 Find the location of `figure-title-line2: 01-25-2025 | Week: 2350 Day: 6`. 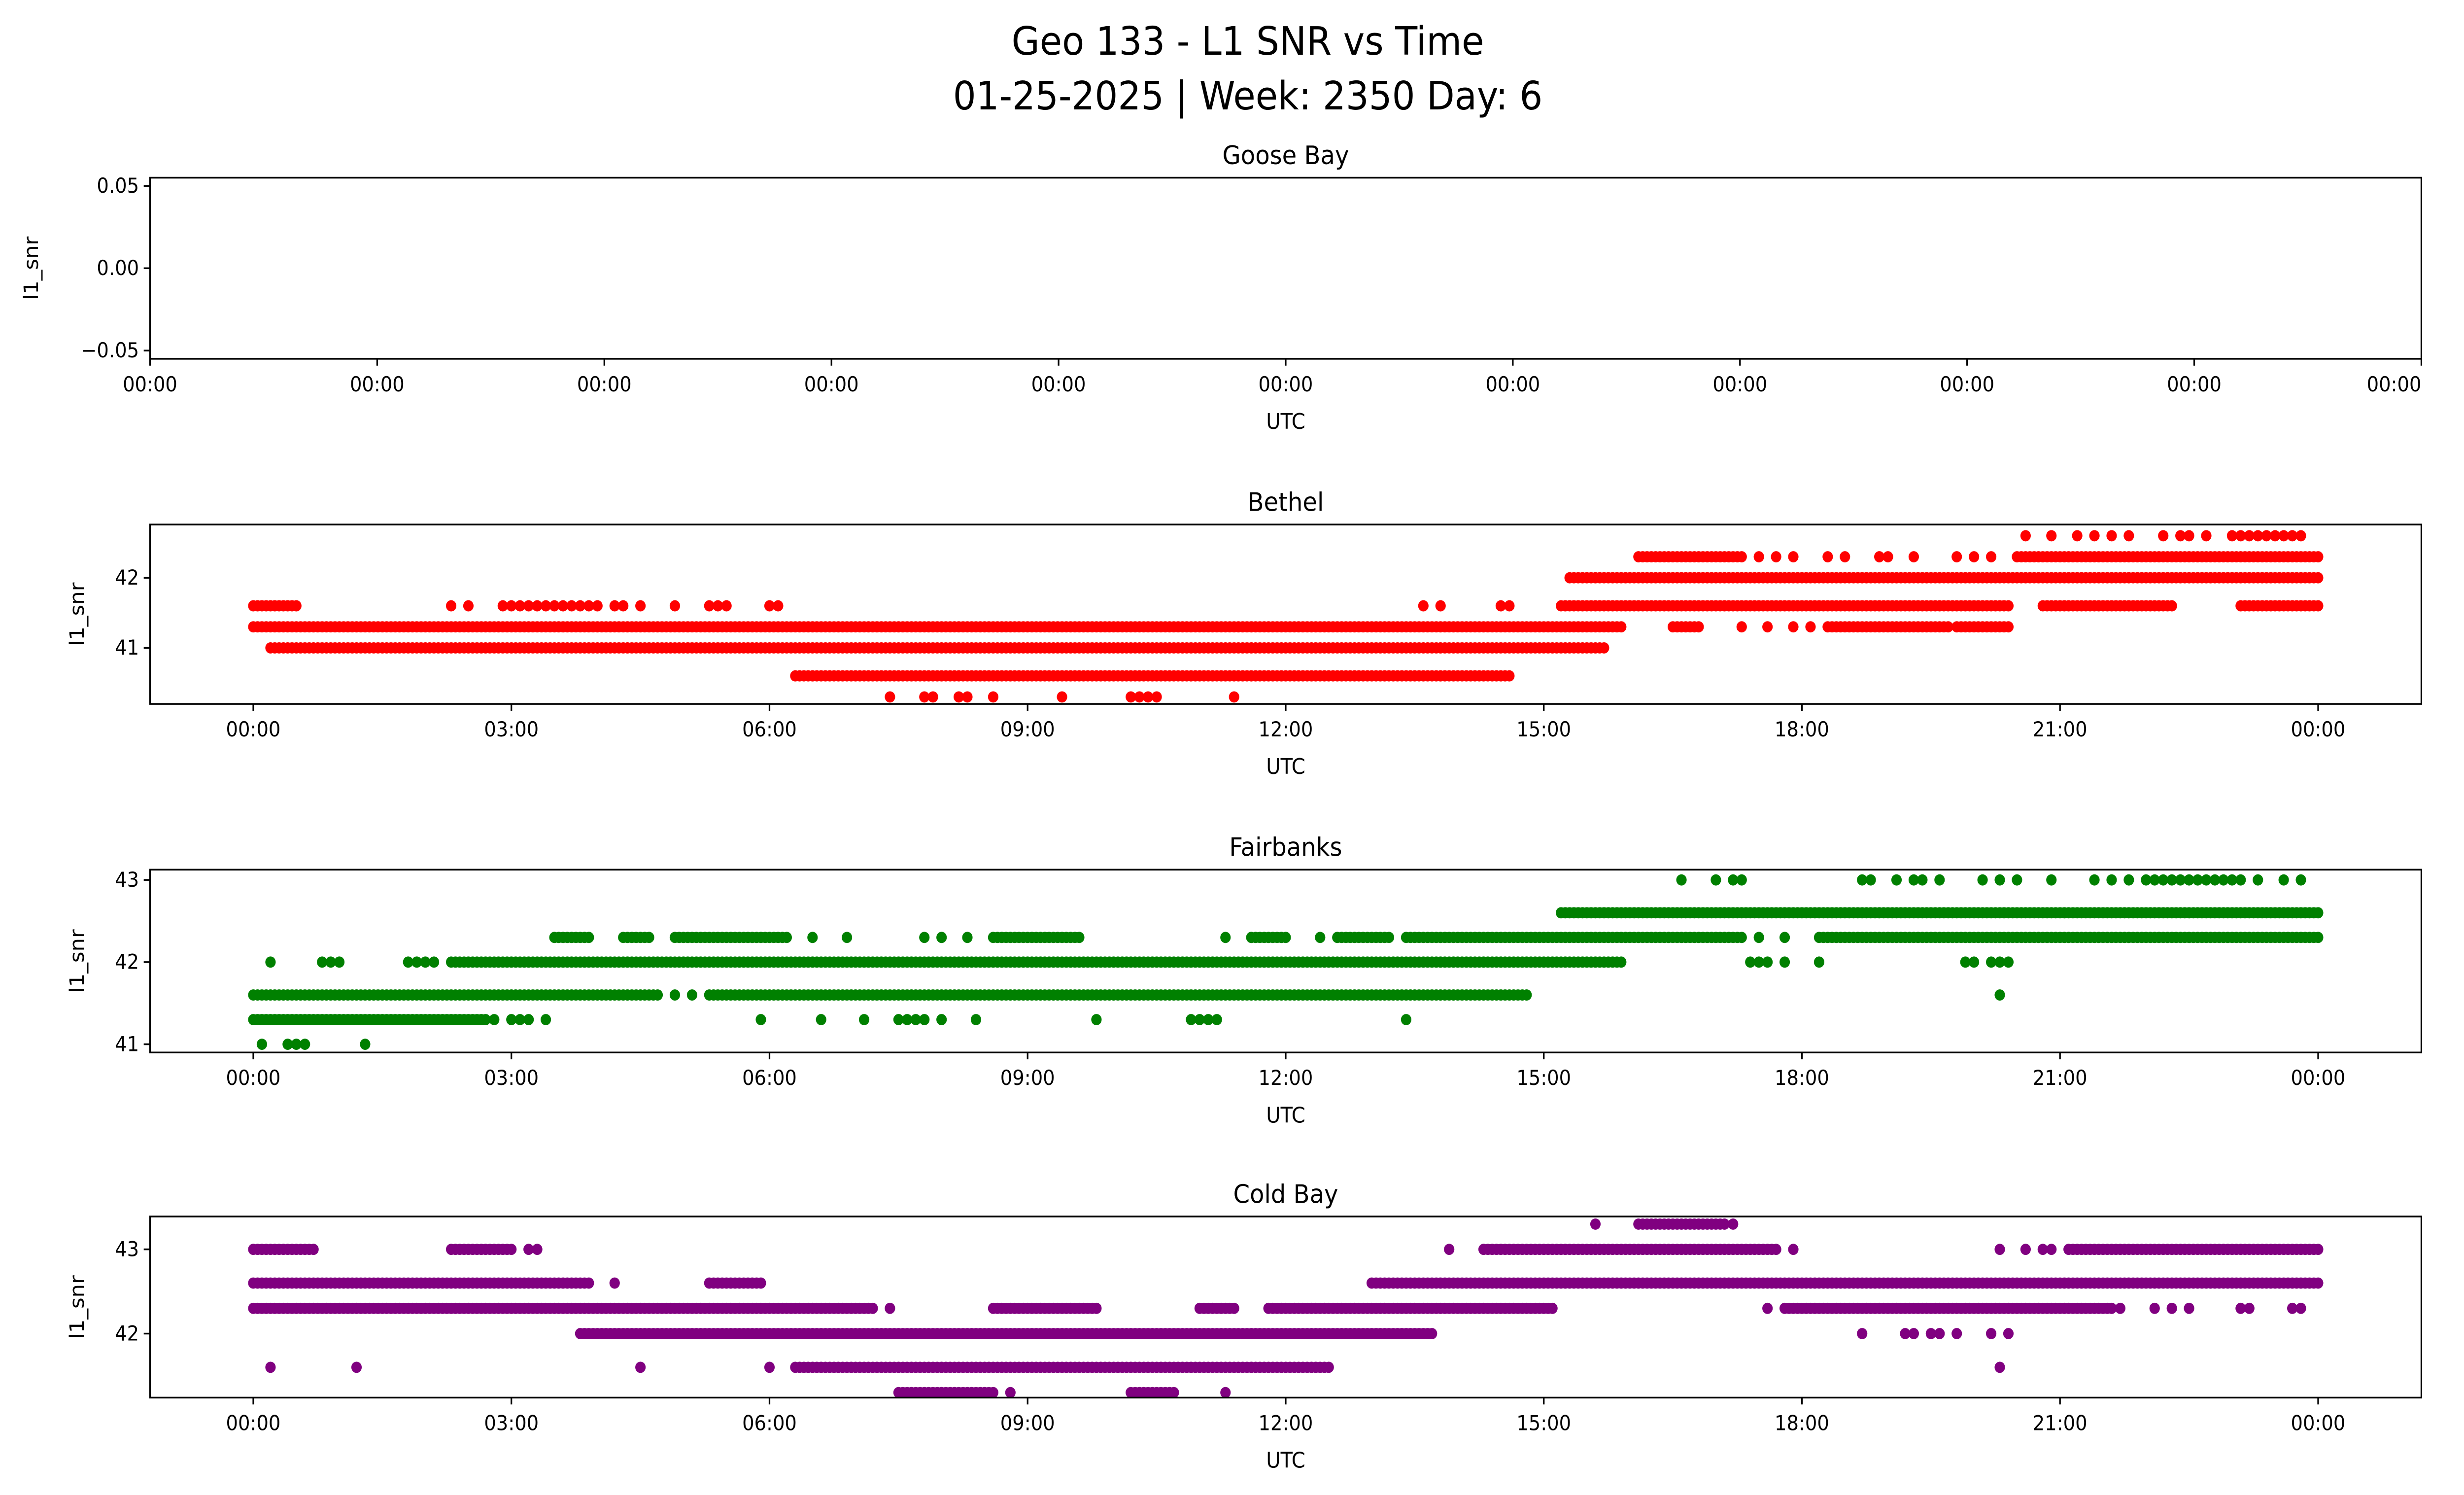

figure-title-line2: 01-25-2025 | Week: 2350 Day: 6 is located at coordinates (1248, 96).